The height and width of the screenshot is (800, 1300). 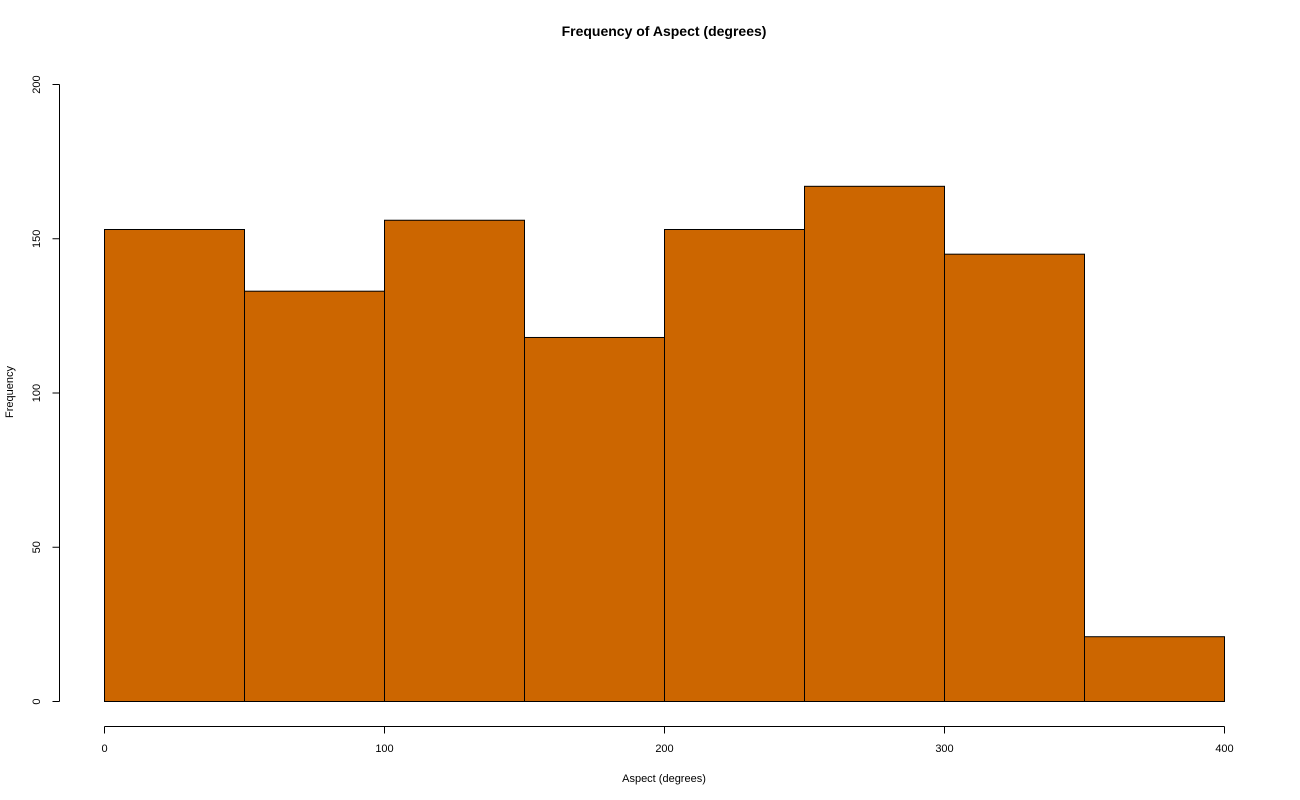 I want to click on x-tick-label-300: 300, so click(x=944, y=749).